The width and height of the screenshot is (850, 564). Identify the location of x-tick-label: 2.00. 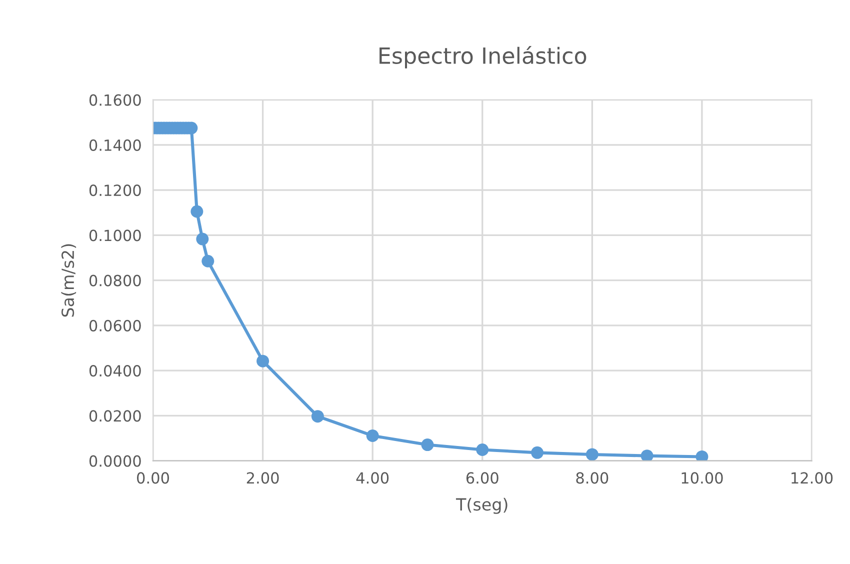
(262, 478).